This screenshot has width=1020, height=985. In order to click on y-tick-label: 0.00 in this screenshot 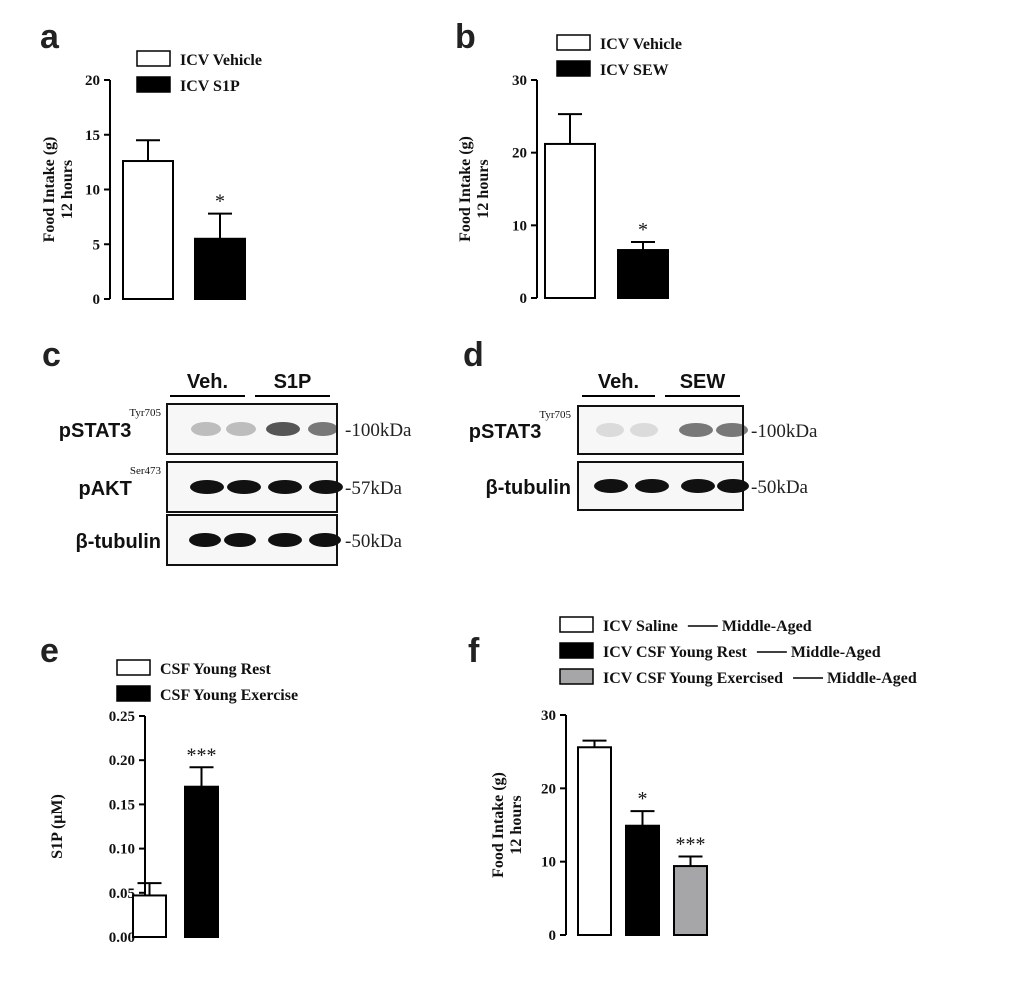, I will do `click(122, 938)`.